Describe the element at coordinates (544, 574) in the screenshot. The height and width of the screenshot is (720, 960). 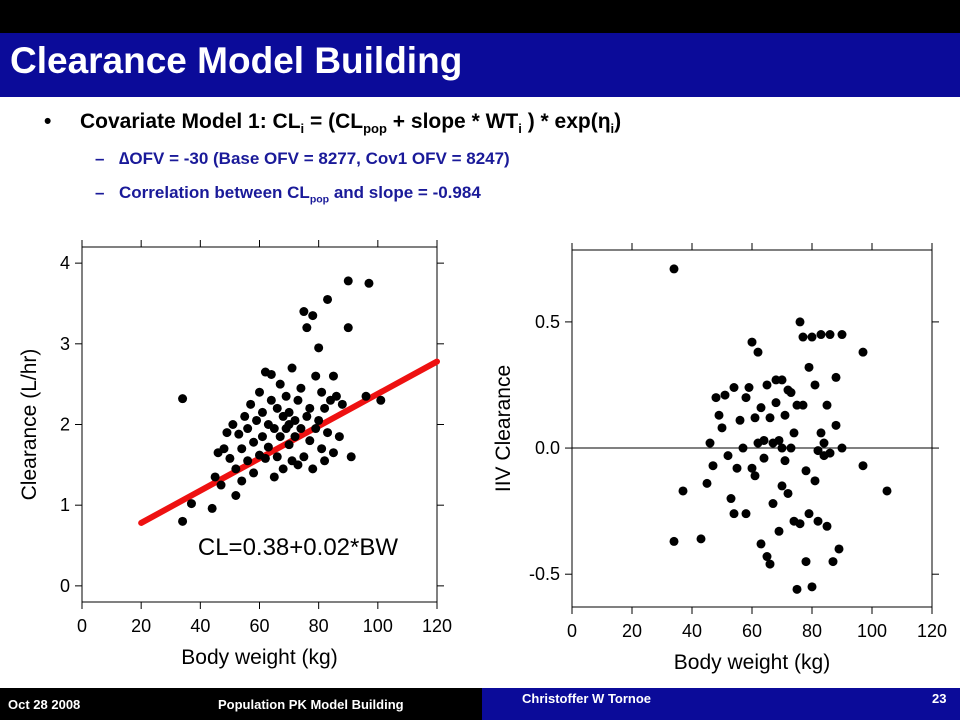
I see `y-tick-label: -0.5` at that location.